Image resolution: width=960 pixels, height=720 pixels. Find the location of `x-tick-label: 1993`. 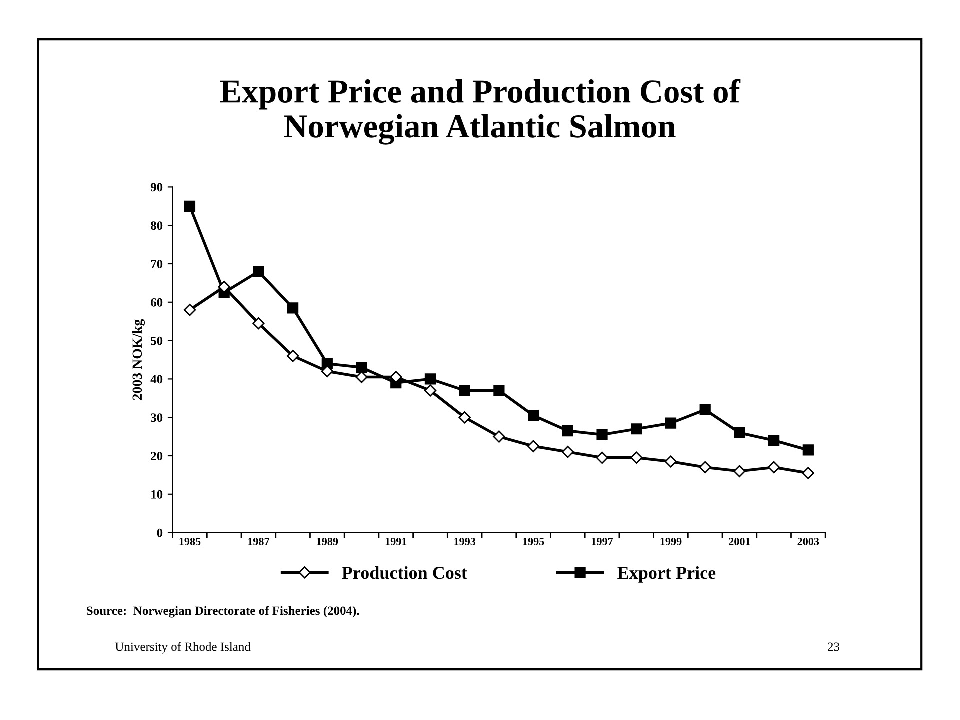

x-tick-label: 1993 is located at coordinates (465, 542).